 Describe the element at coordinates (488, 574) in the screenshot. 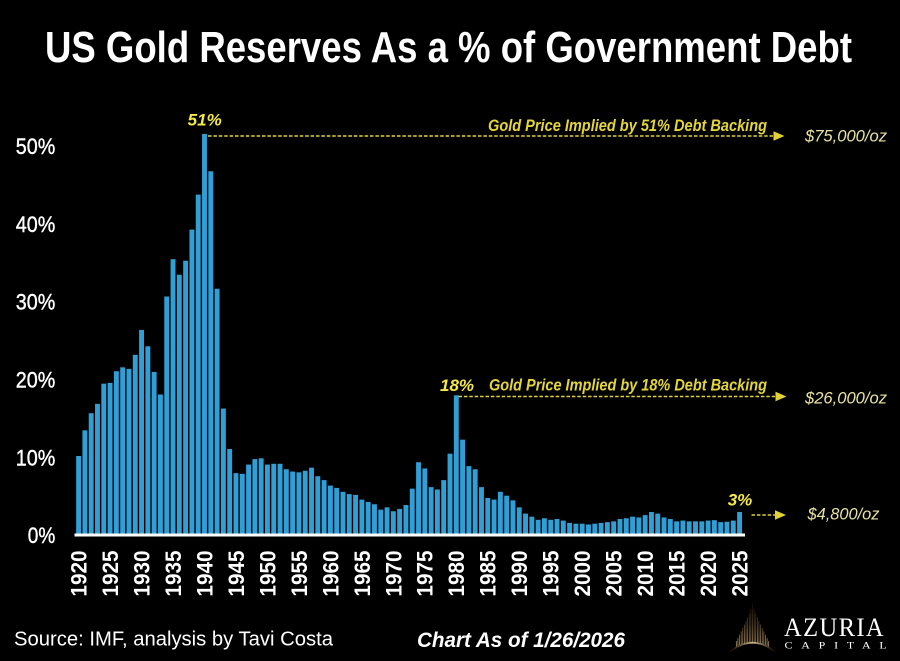

I see `svg-text: 1985` at that location.